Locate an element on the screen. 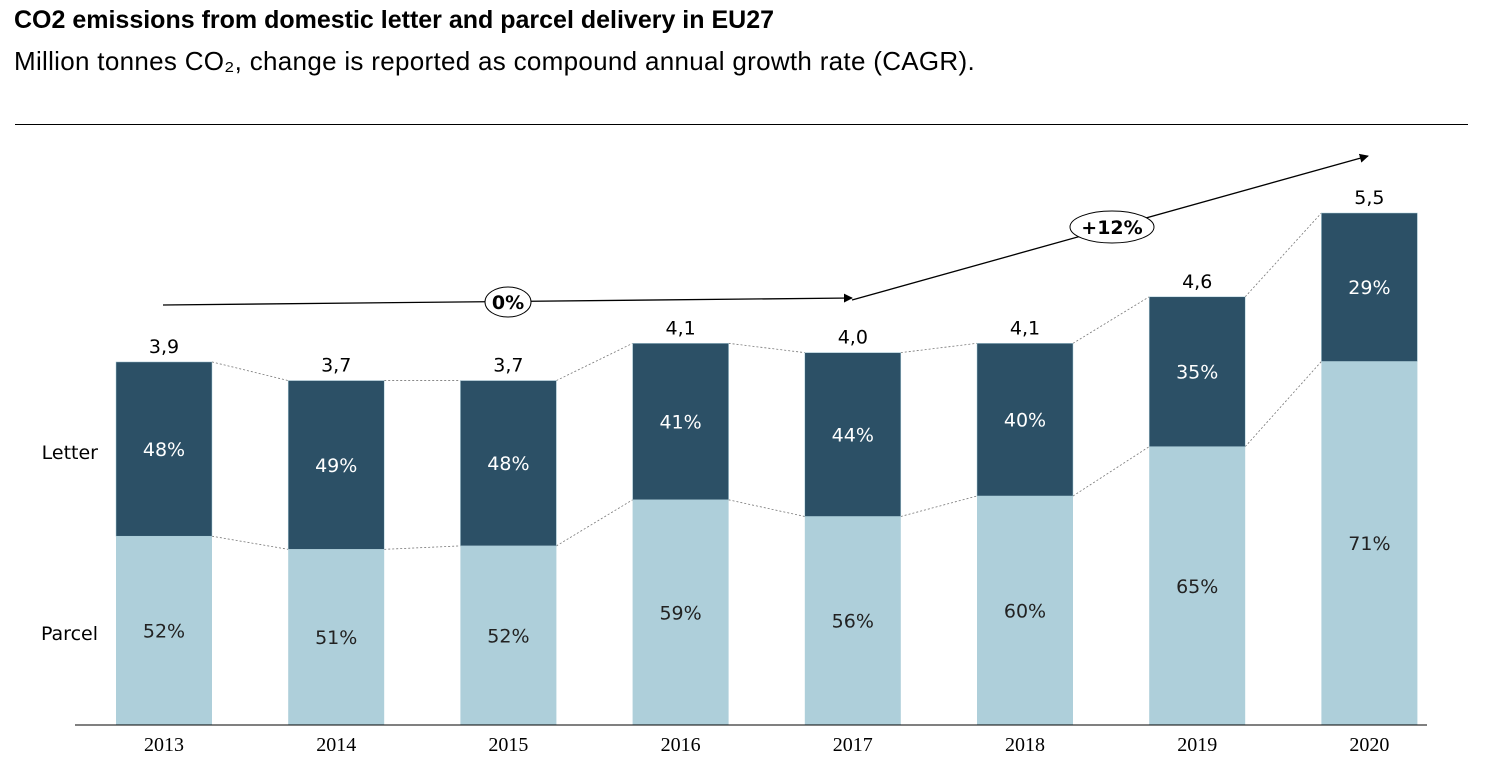 The height and width of the screenshot is (779, 1485). label-parcel-2013: 52% is located at coordinates (164, 632).